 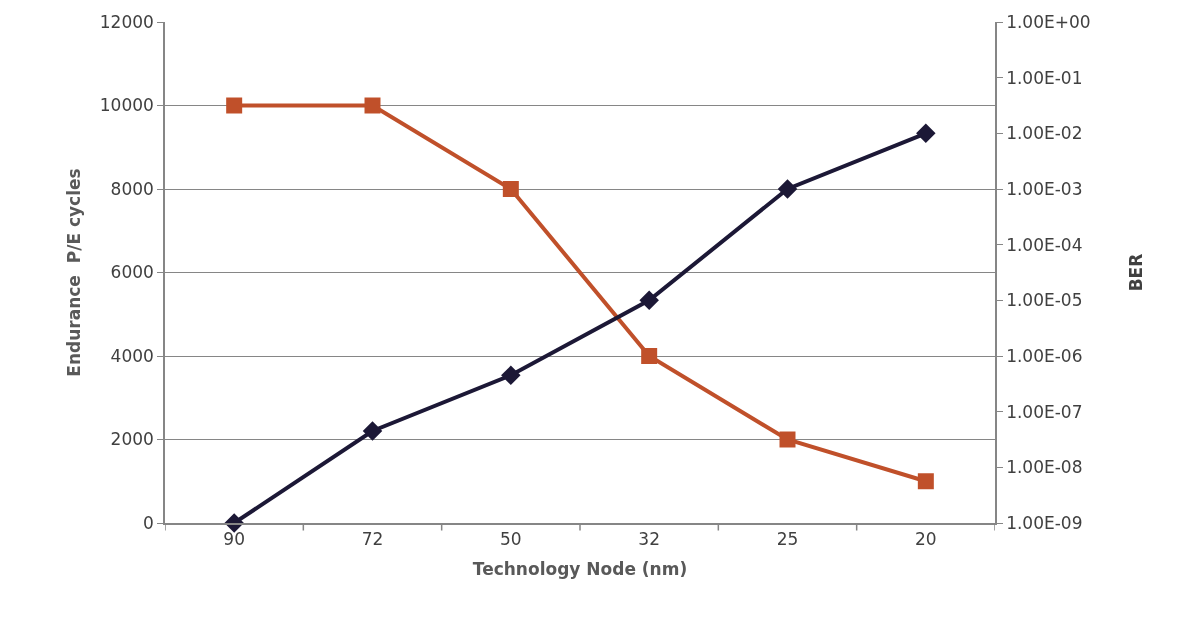 What do you see at coordinates (649, 539) in the screenshot?
I see `x-tick-label: 32` at bounding box center [649, 539].